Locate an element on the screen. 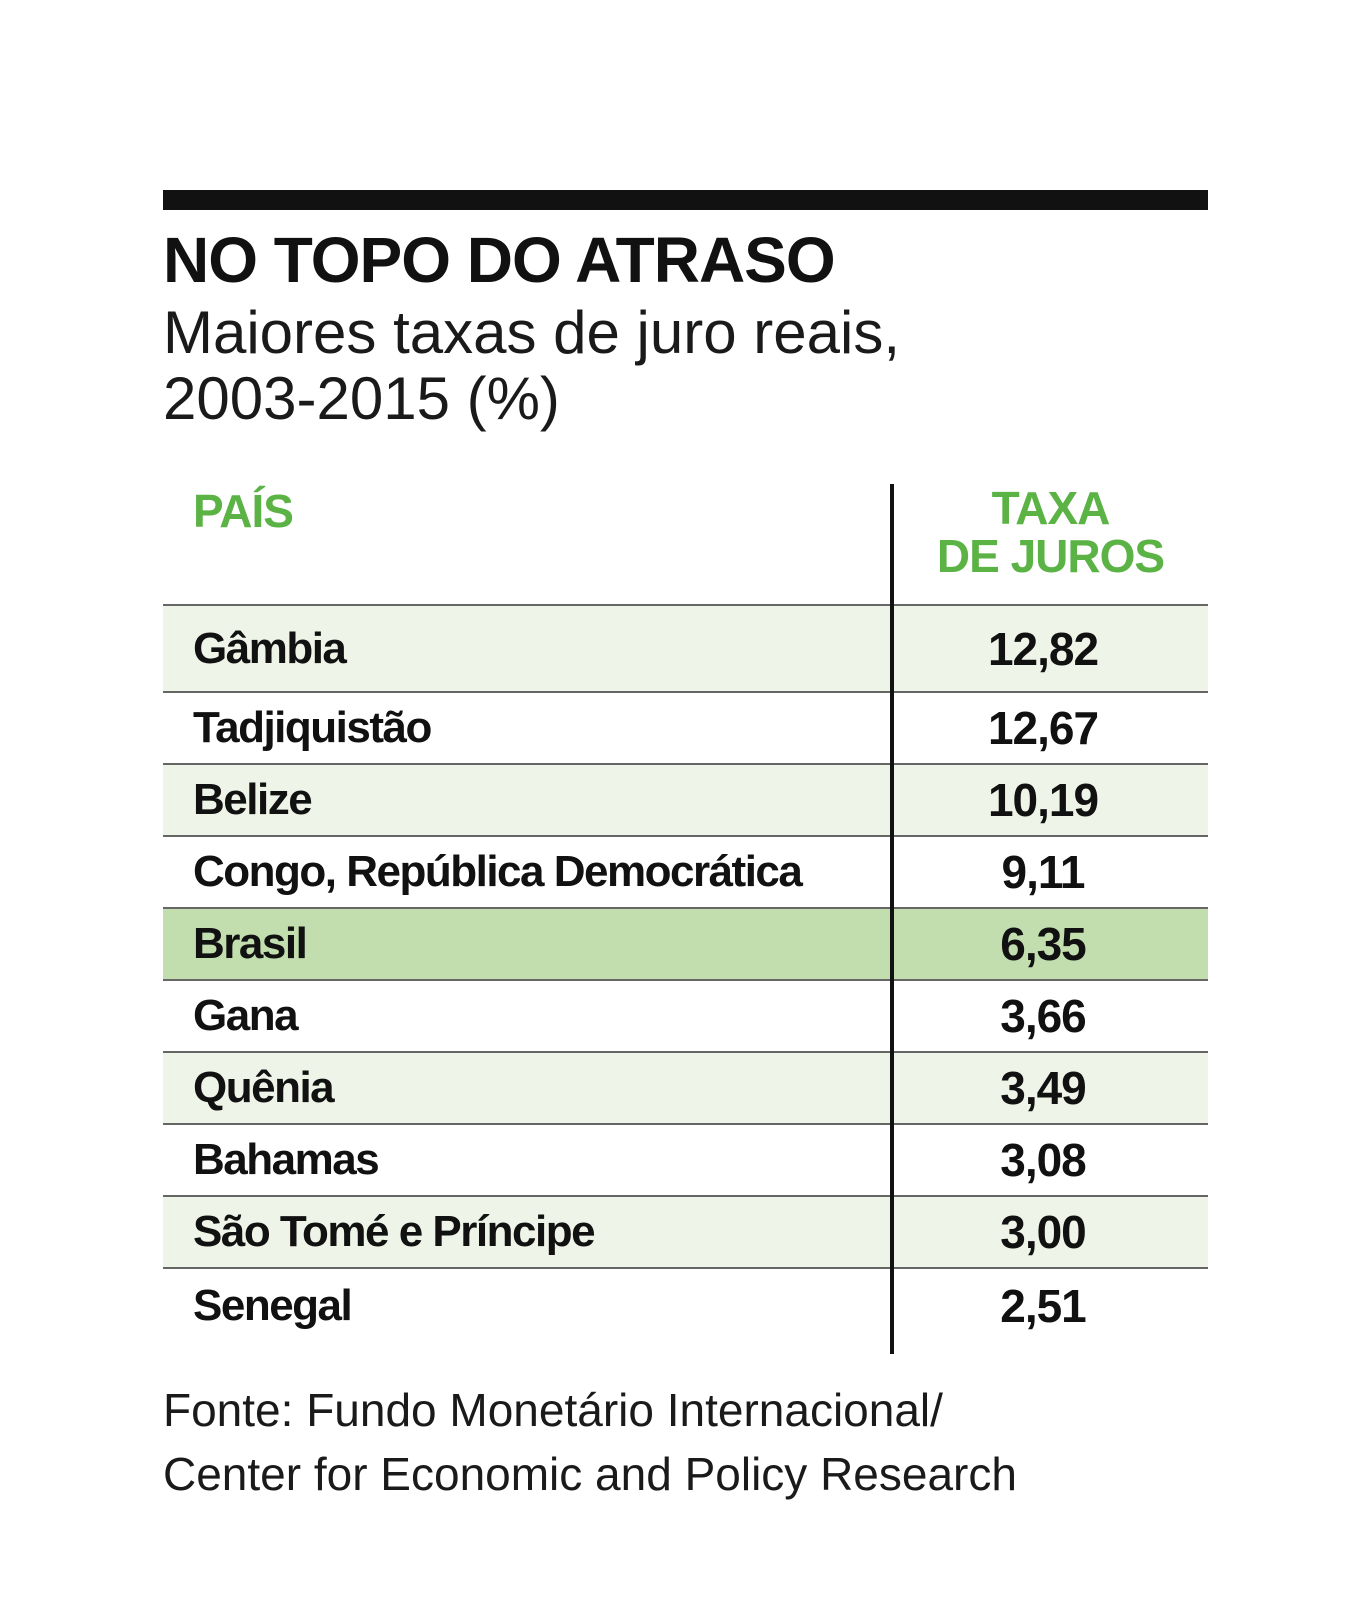  header-rate: TAXA DE JUROS is located at coordinates (1050, 532).